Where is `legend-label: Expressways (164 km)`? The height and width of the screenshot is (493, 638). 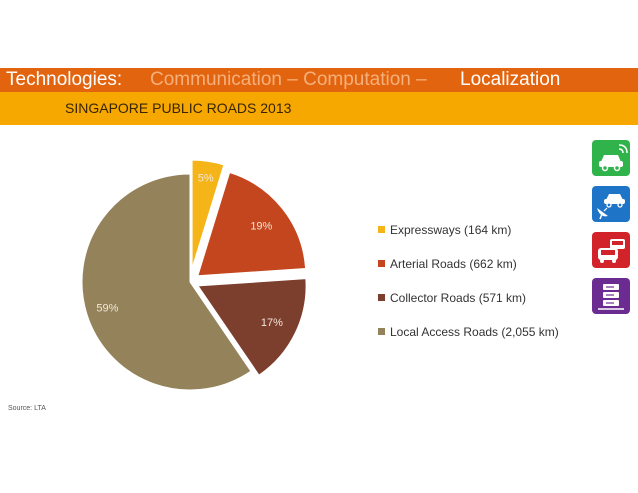
legend-label: Expressways (164 km) is located at coordinates (451, 230).